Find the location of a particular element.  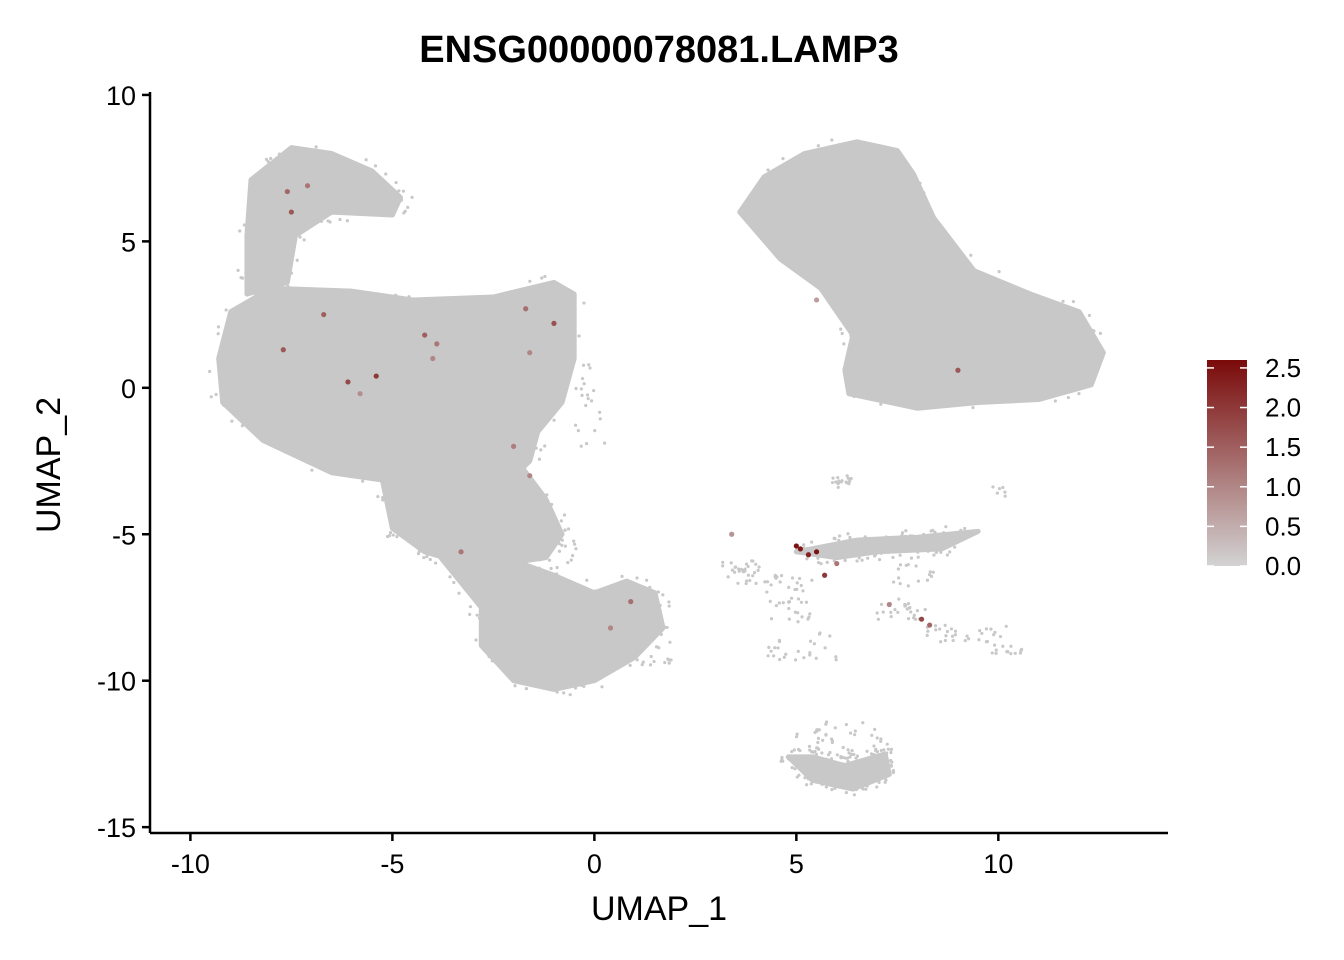

colorbar-tick-label: 0.5 is located at coordinates (1283, 526).